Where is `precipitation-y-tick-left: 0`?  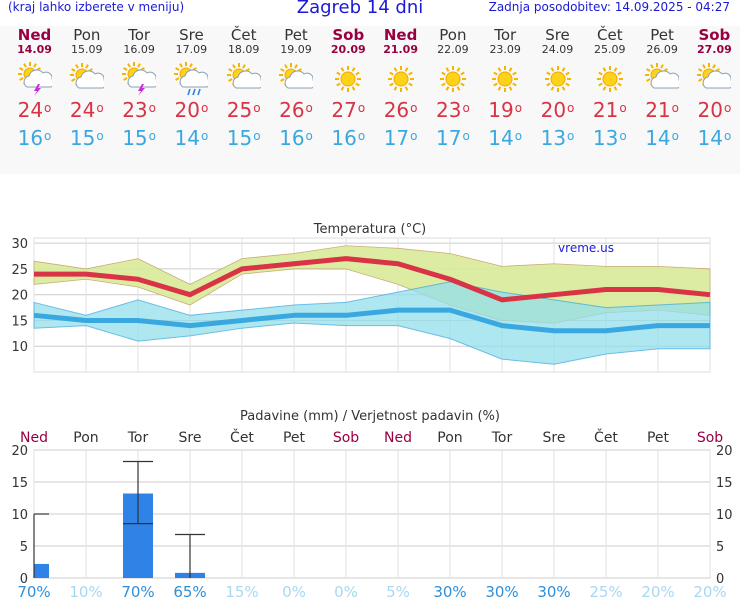
precipitation-y-tick-left: 0 is located at coordinates (24, 579).